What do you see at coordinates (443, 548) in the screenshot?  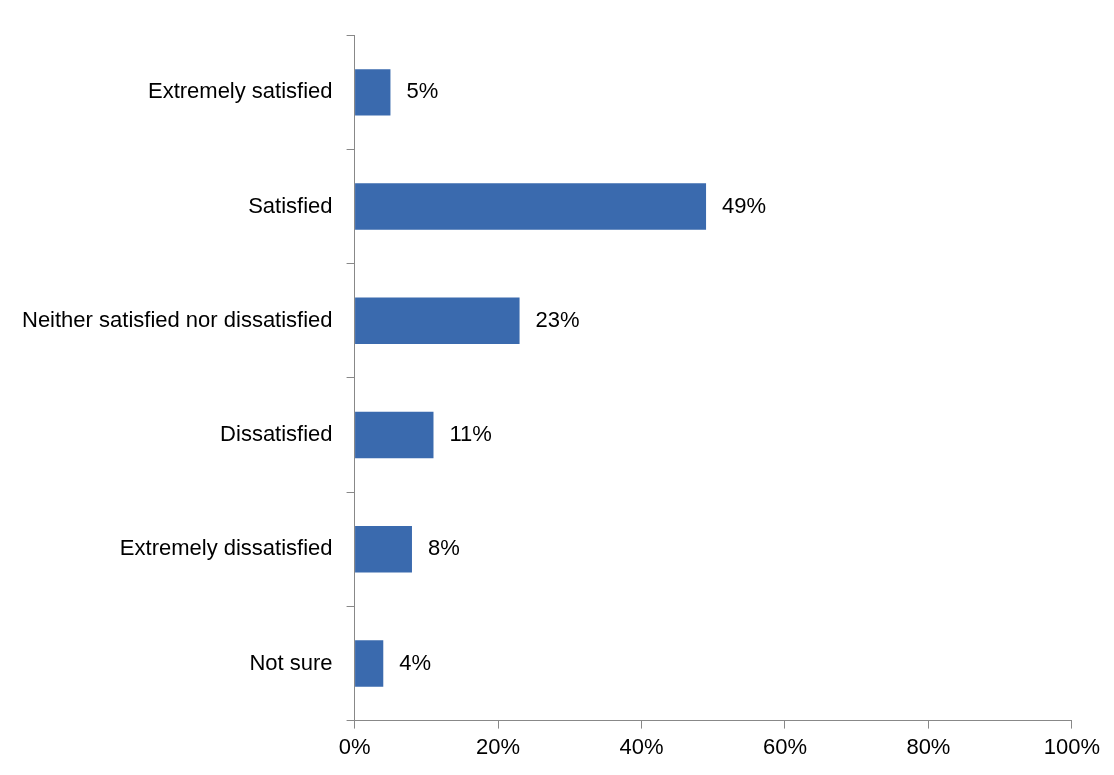 I see `data-label: 8%` at bounding box center [443, 548].